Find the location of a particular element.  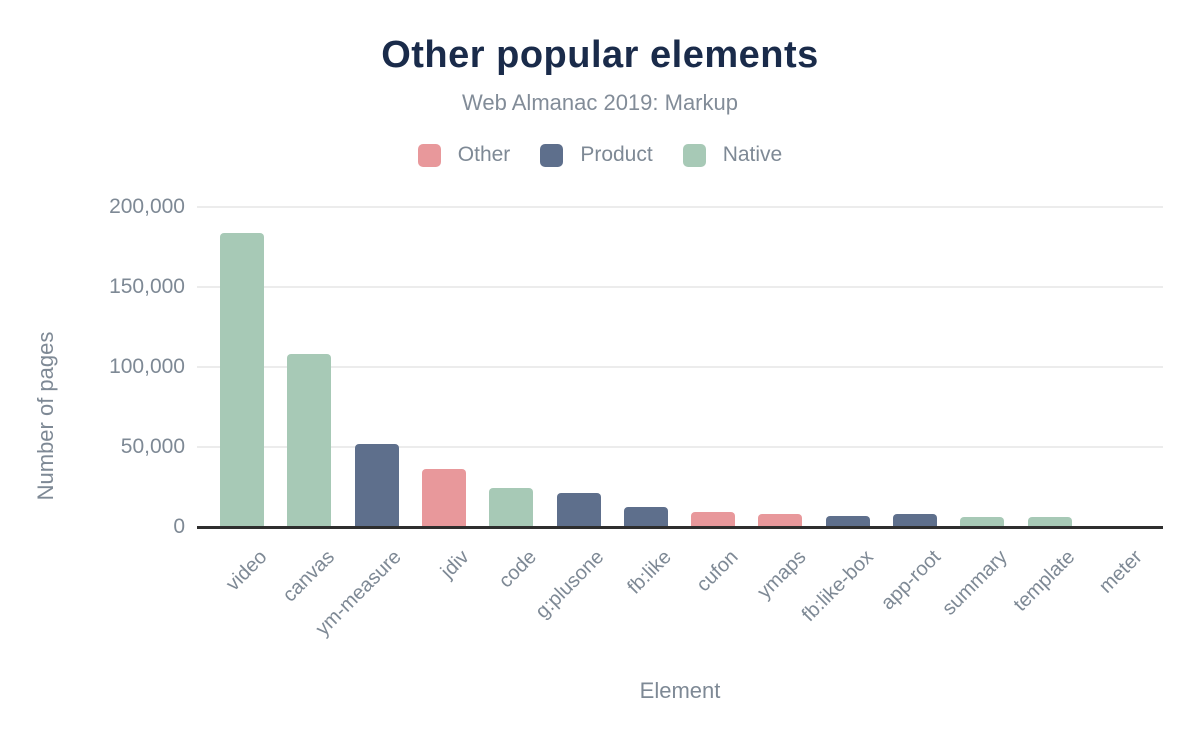

y-tick-label: 200,000 is located at coordinates (147, 206).